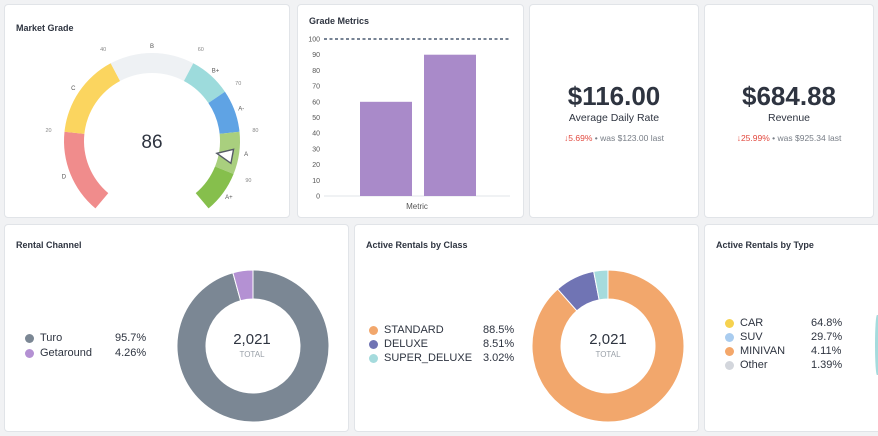  I want to click on legend-item-super-deluxe: SUPER_DELUXE 3.02%, so click(449, 359).